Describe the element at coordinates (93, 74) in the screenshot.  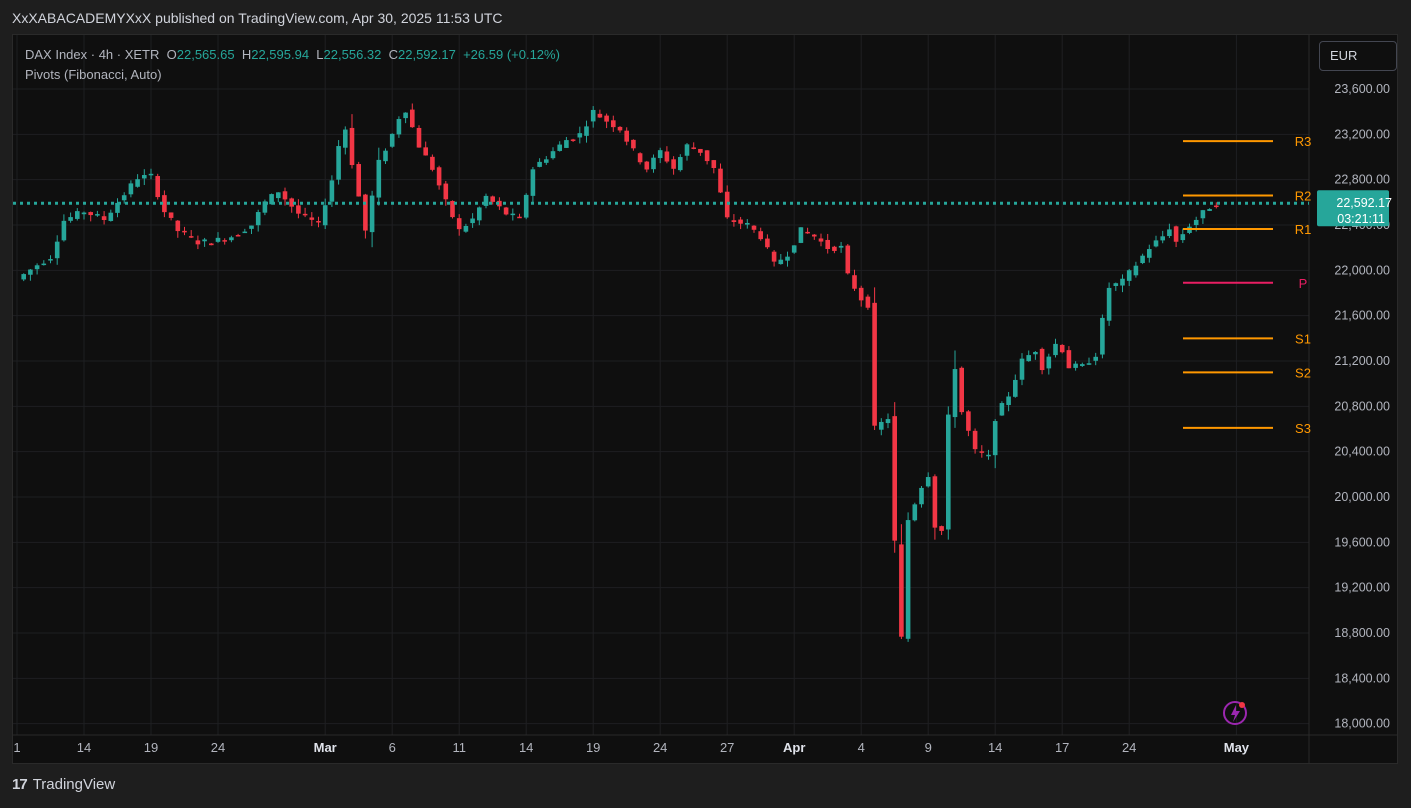
I see `indicator-label: Pivots (Fibonacci, Auto)` at that location.